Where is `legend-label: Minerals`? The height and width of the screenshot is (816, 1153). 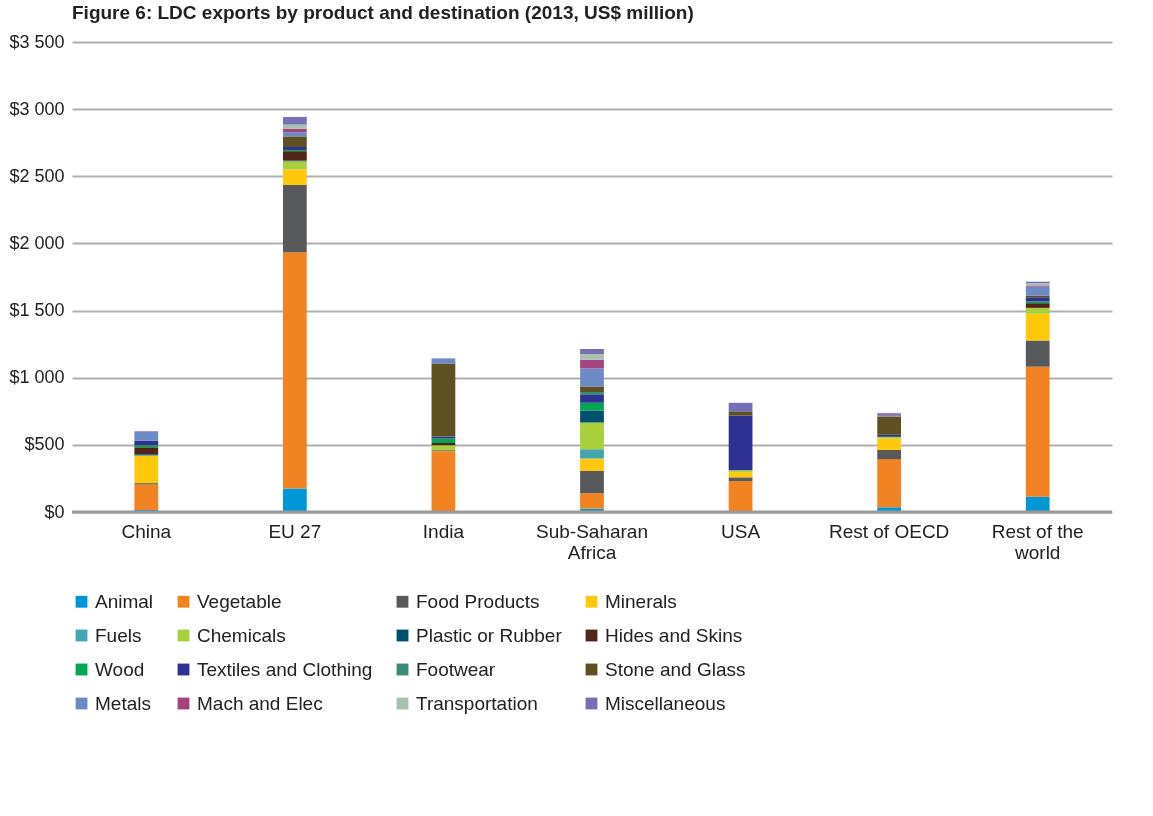
legend-label: Minerals is located at coordinates (641, 601).